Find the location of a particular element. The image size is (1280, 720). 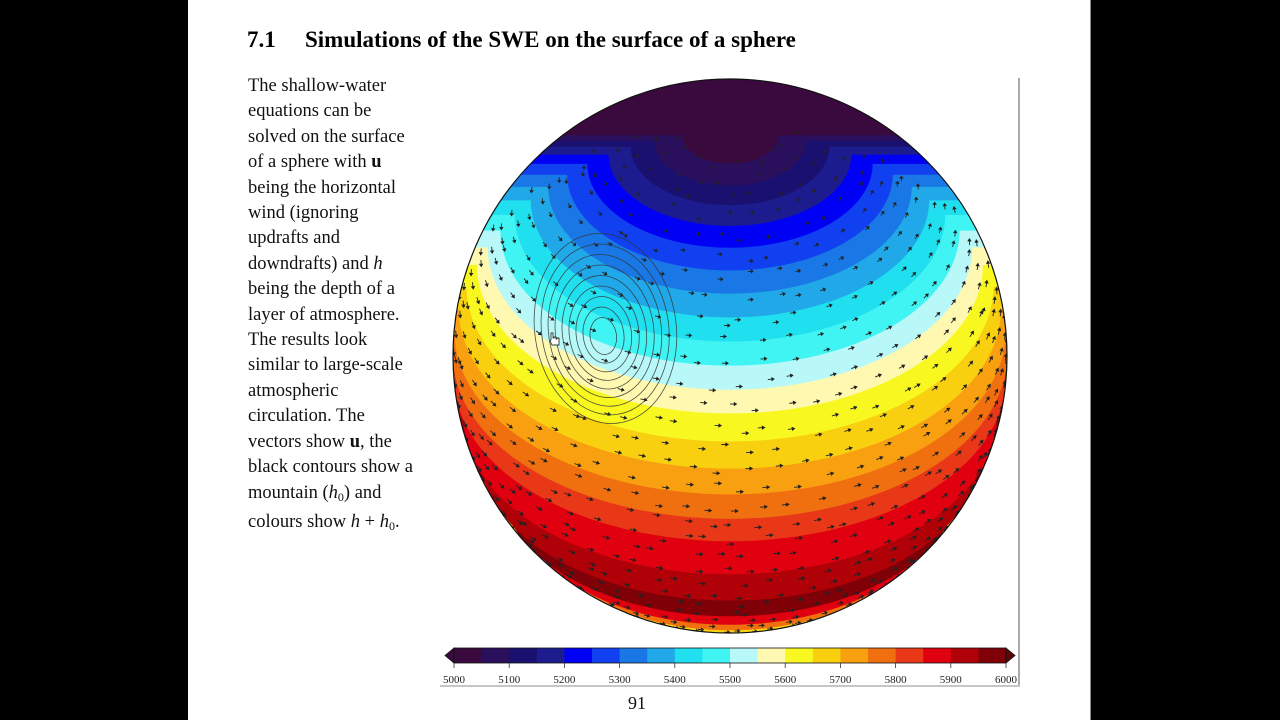

text-line: vectors show u, the is located at coordinates (320, 441).